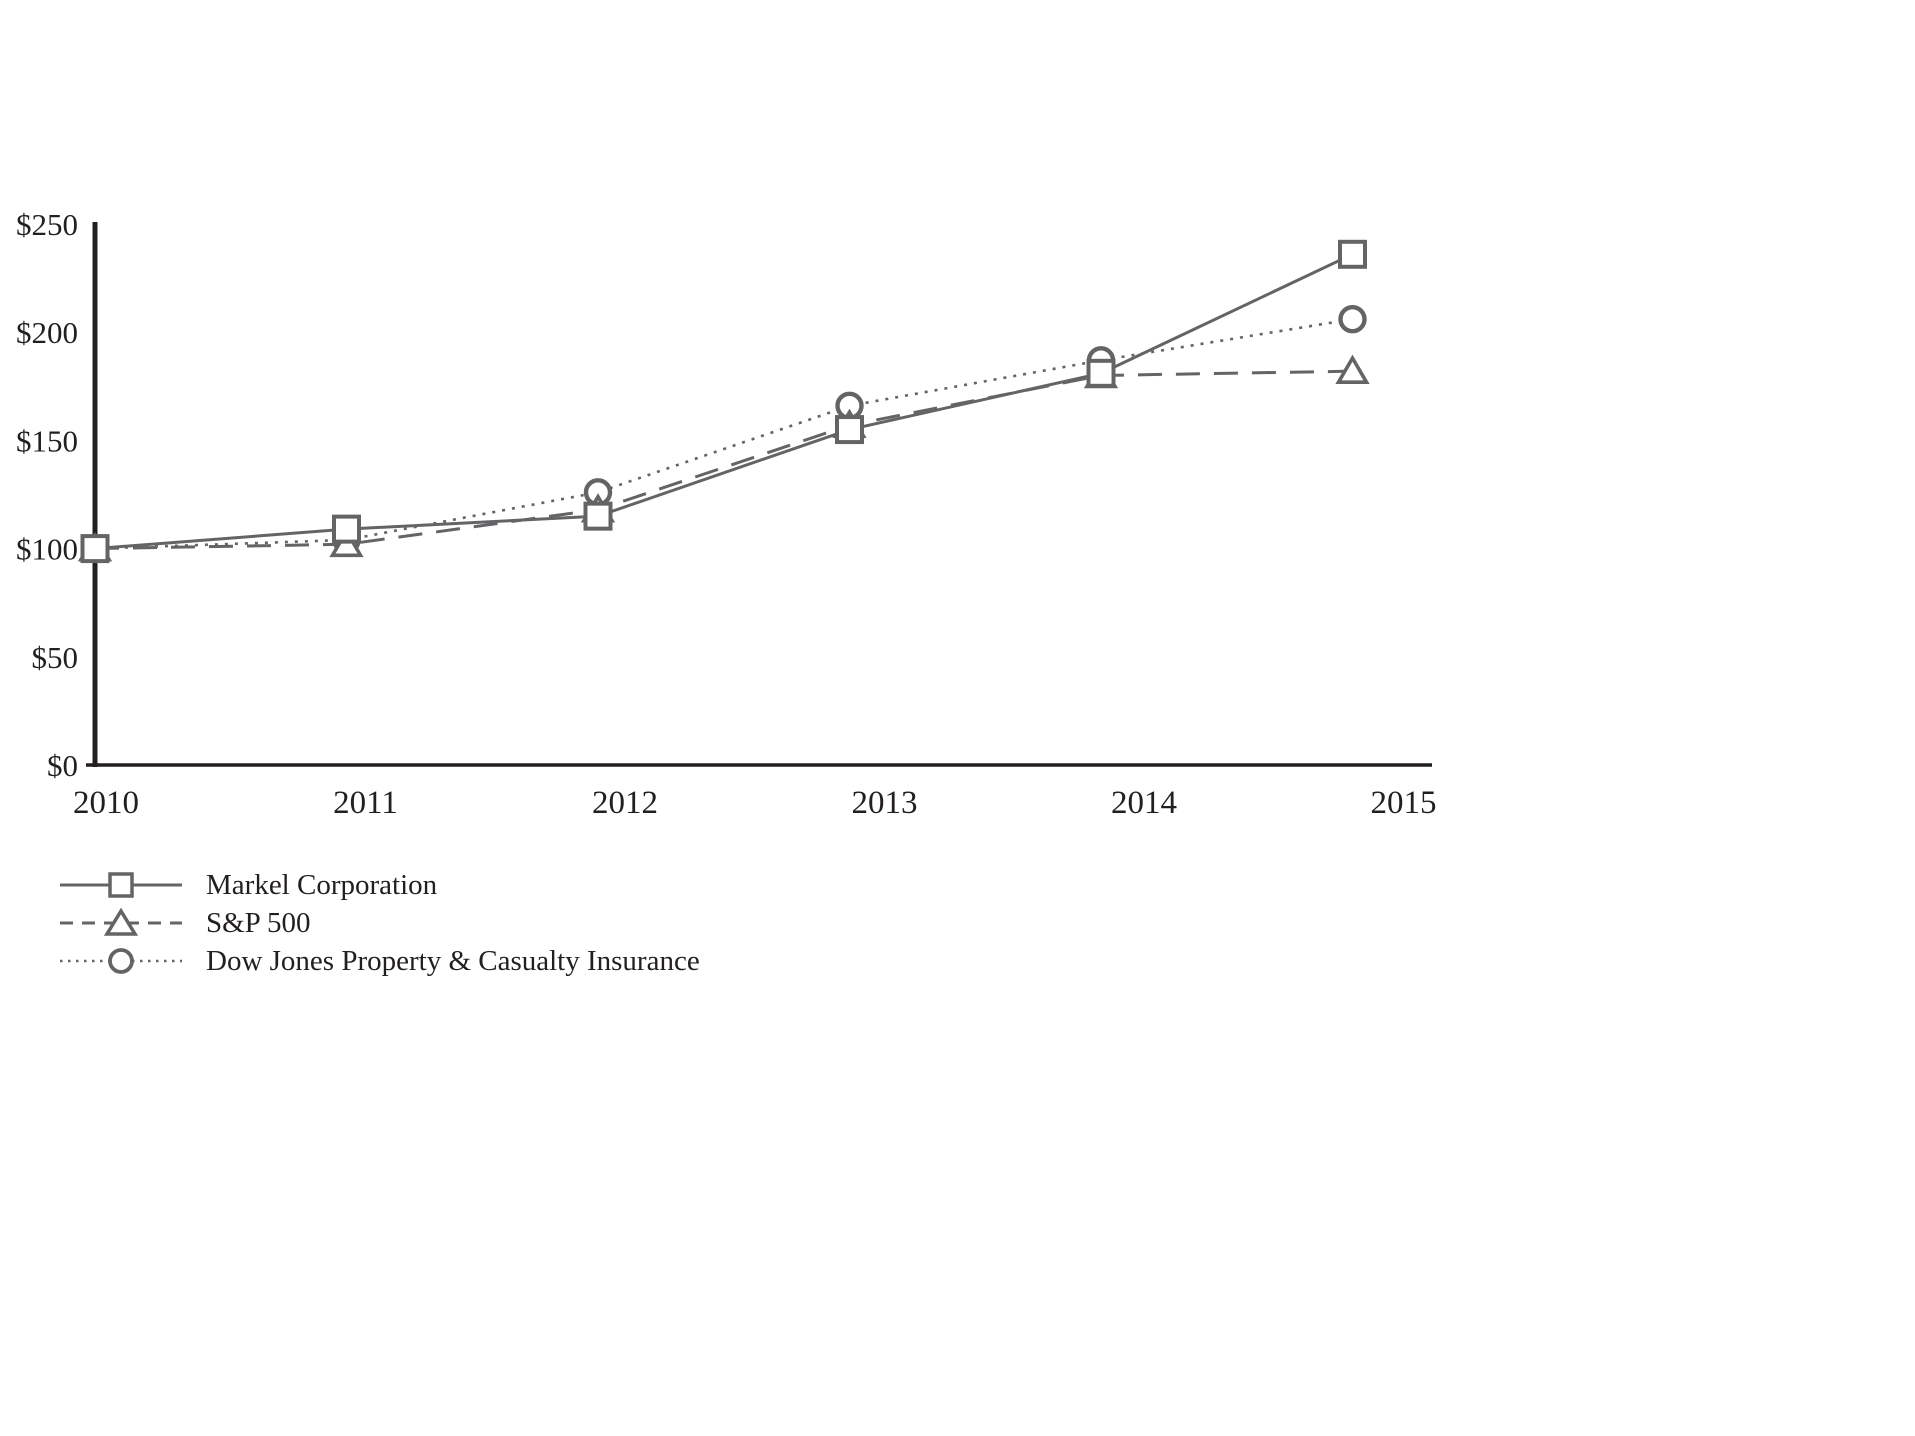 This screenshot has height=1436, width=1915. What do you see at coordinates (322, 884) in the screenshot?
I see `legend-label-markel: Markel Corporation` at bounding box center [322, 884].